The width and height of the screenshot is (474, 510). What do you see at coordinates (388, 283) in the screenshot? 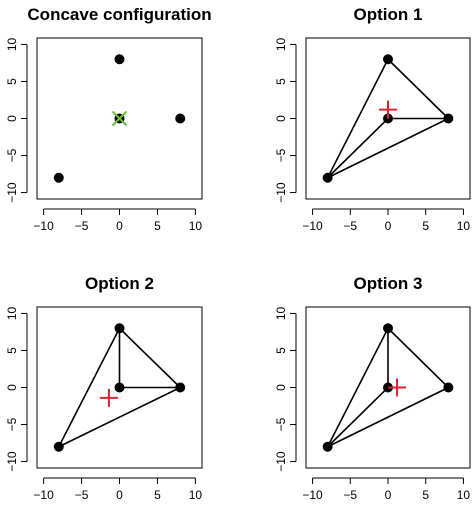
I see `panel-title: Option 3` at bounding box center [388, 283].